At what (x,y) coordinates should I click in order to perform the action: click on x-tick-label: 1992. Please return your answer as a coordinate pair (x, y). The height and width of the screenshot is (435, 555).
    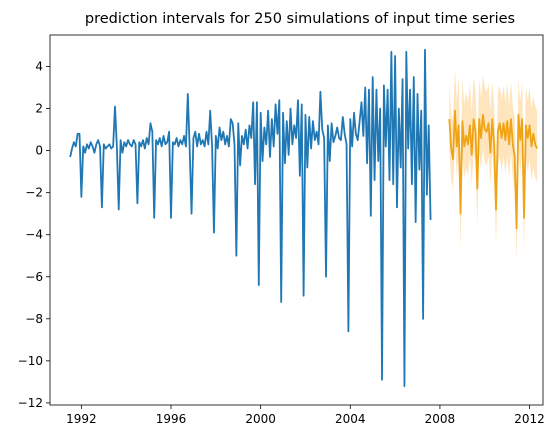
    Looking at the image, I should click on (81, 419).